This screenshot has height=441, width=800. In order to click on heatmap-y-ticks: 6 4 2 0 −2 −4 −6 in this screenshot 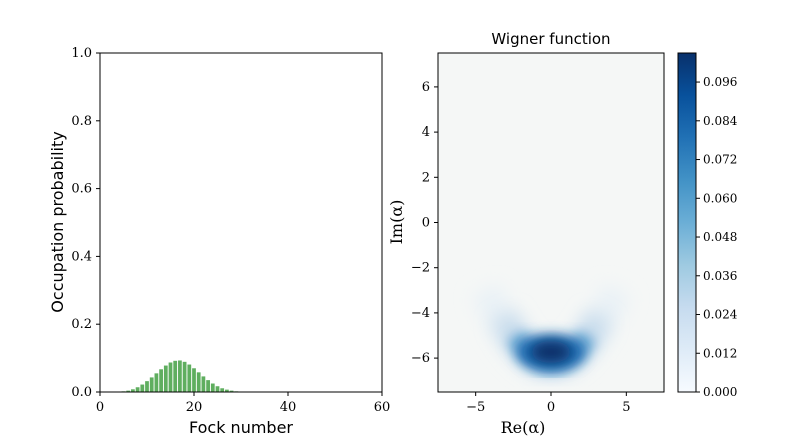, I will do `click(424, 223)`.